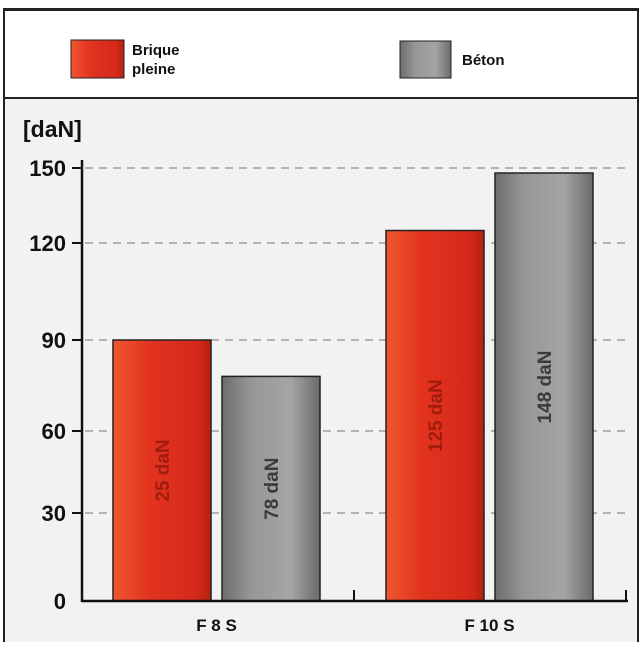 This screenshot has height=646, width=643. What do you see at coordinates (216, 625) in the screenshot?
I see `category-label: F 8 S` at bounding box center [216, 625].